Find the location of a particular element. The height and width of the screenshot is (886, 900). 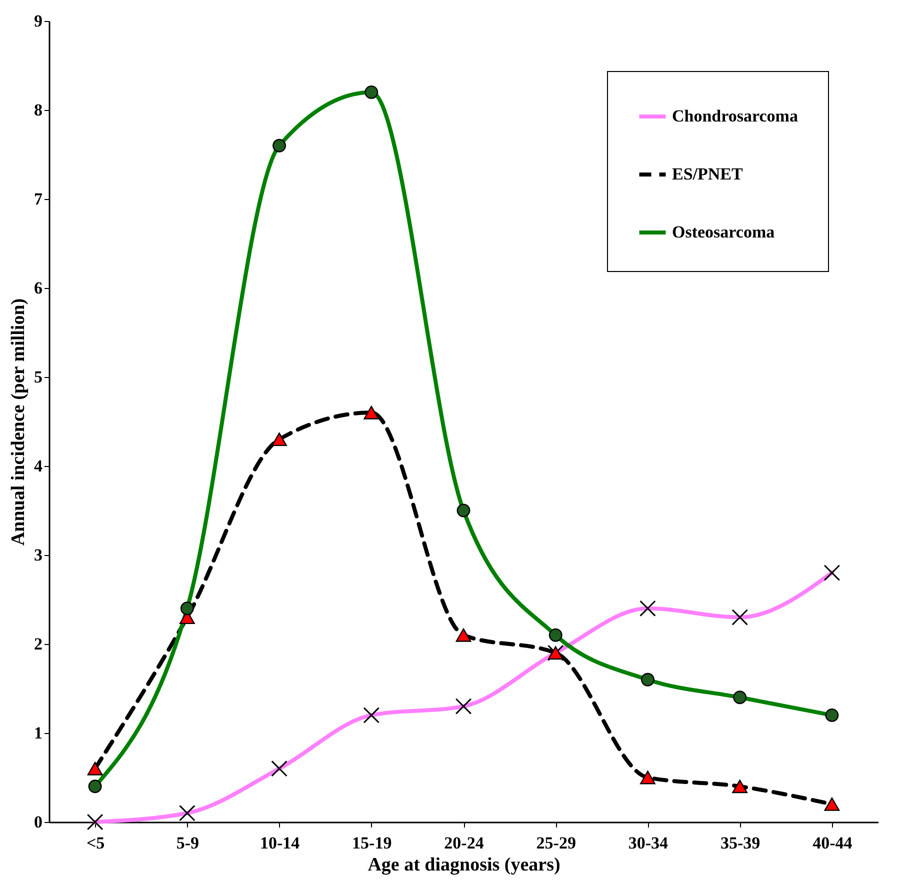

y-tick-label: 8 is located at coordinates (38, 110).